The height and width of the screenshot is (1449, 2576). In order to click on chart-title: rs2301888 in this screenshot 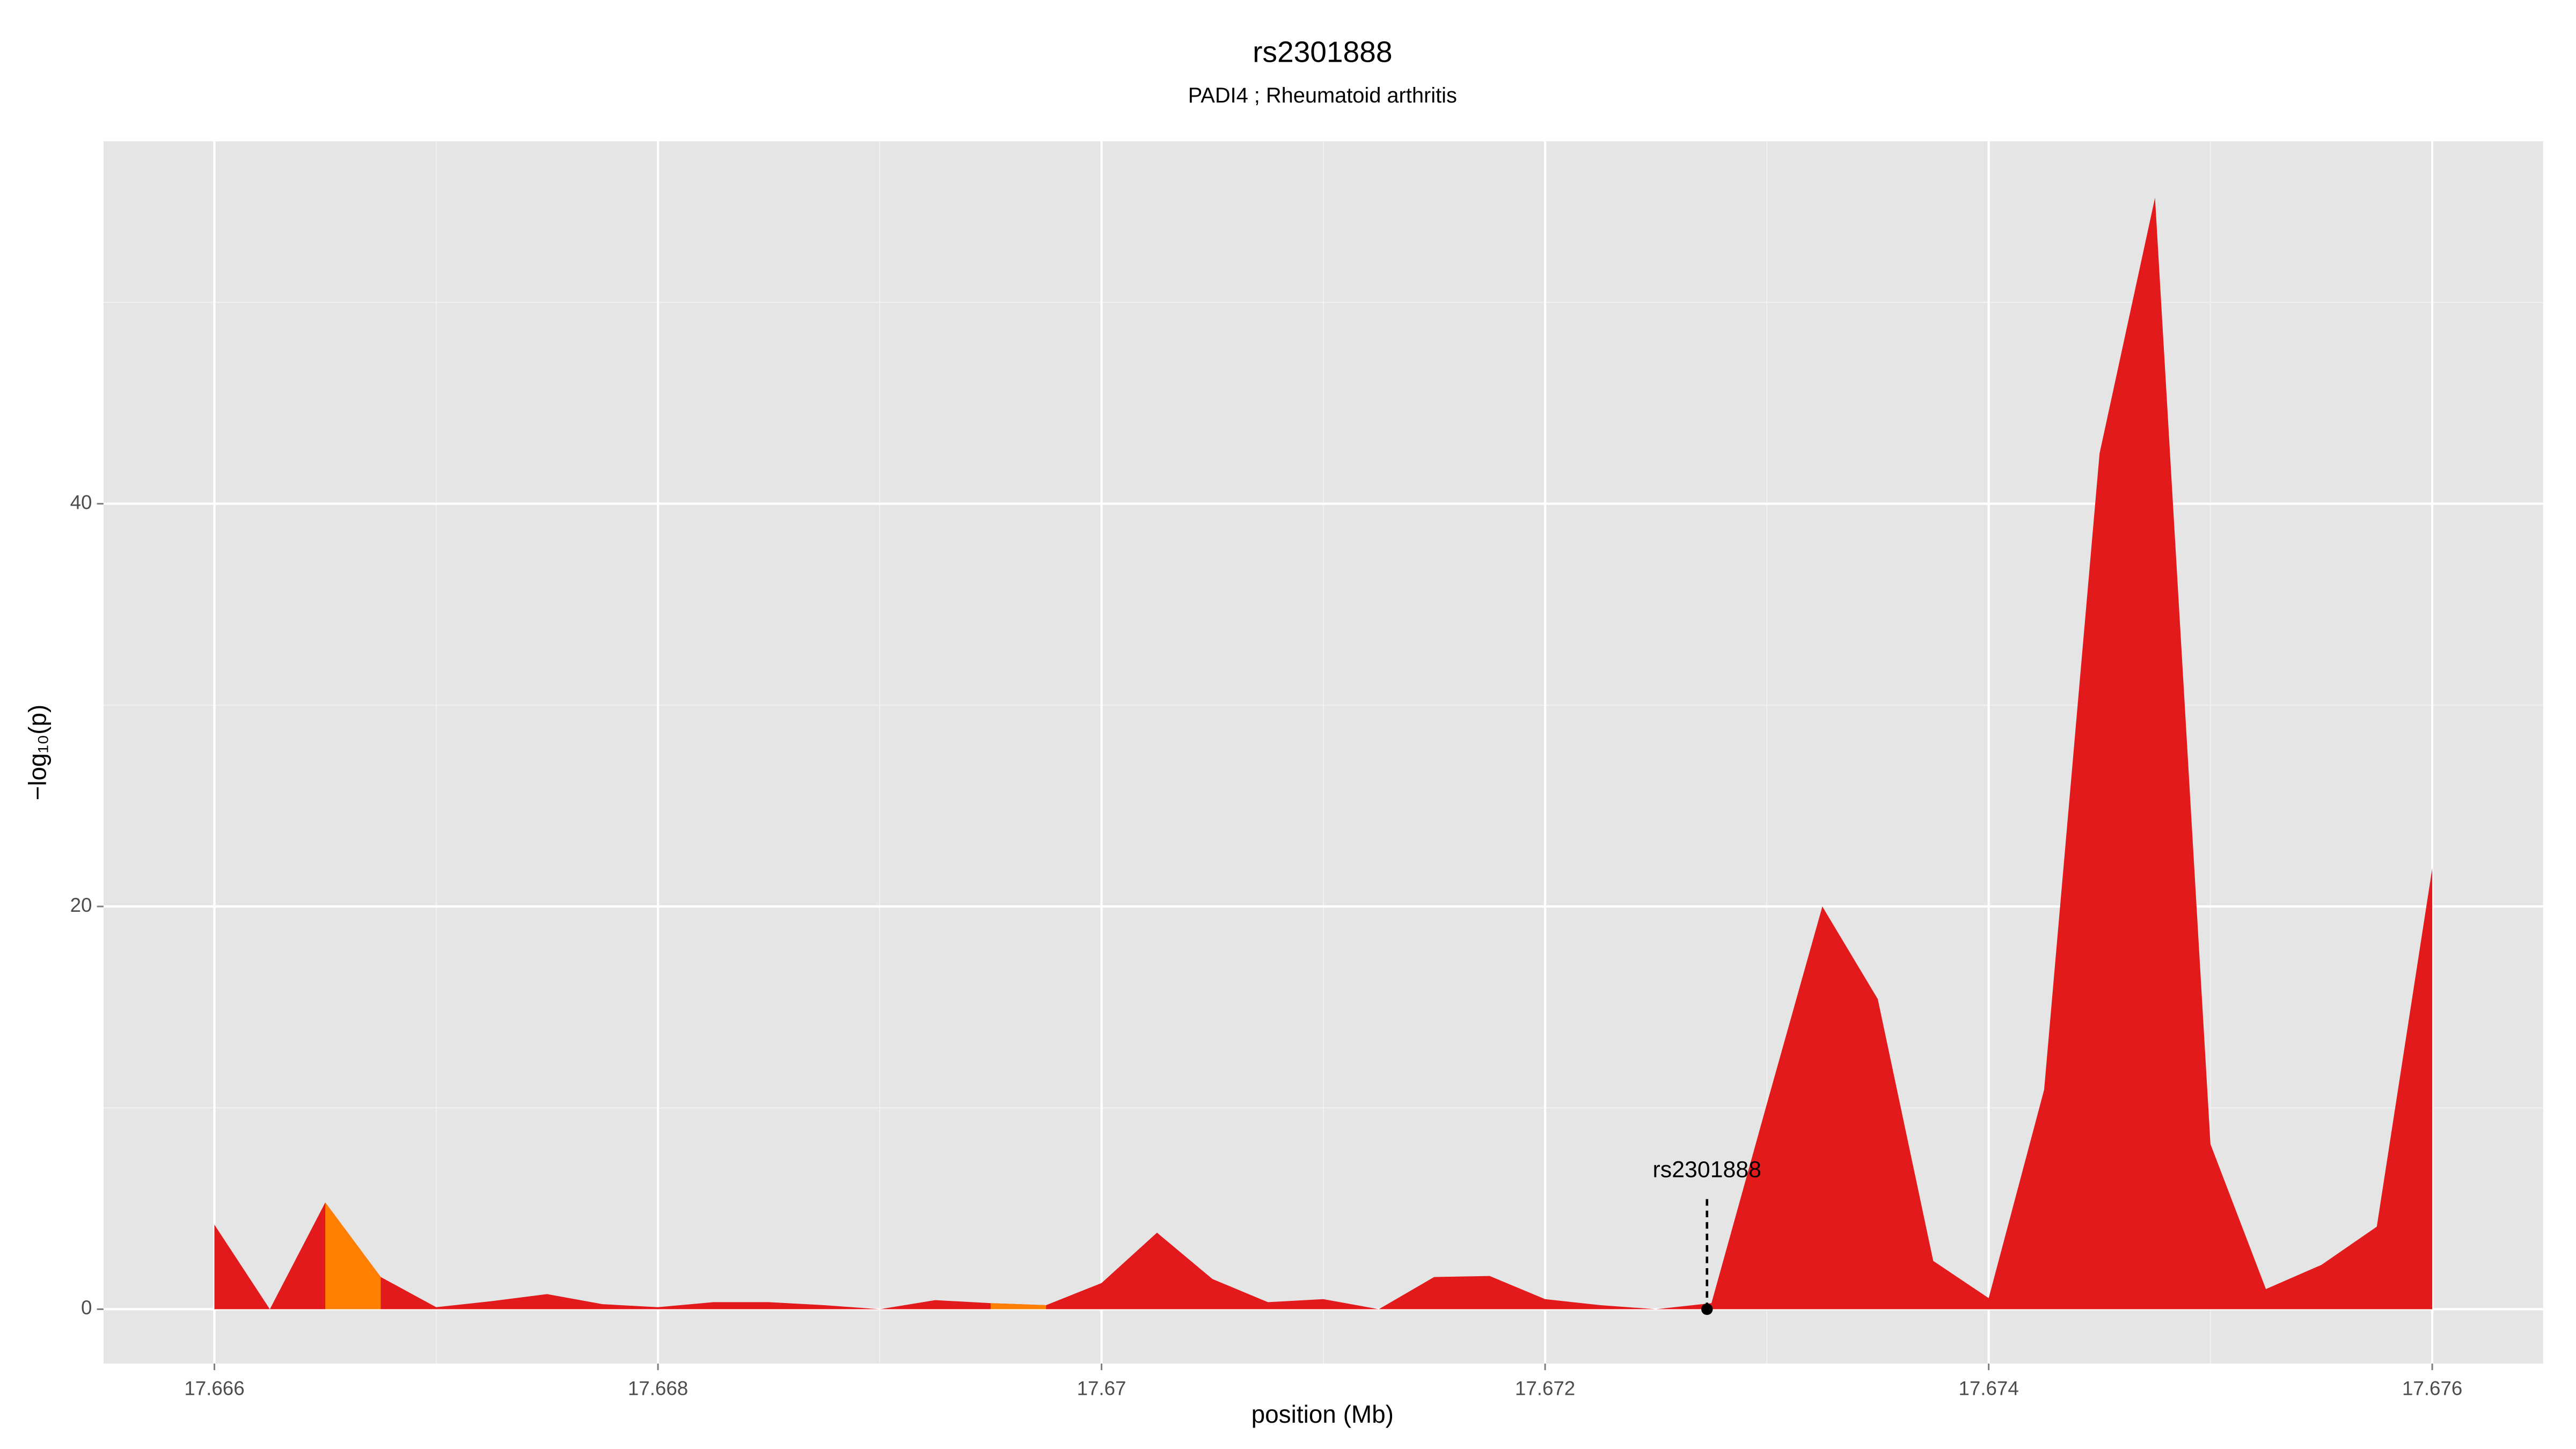, I will do `click(1322, 52)`.